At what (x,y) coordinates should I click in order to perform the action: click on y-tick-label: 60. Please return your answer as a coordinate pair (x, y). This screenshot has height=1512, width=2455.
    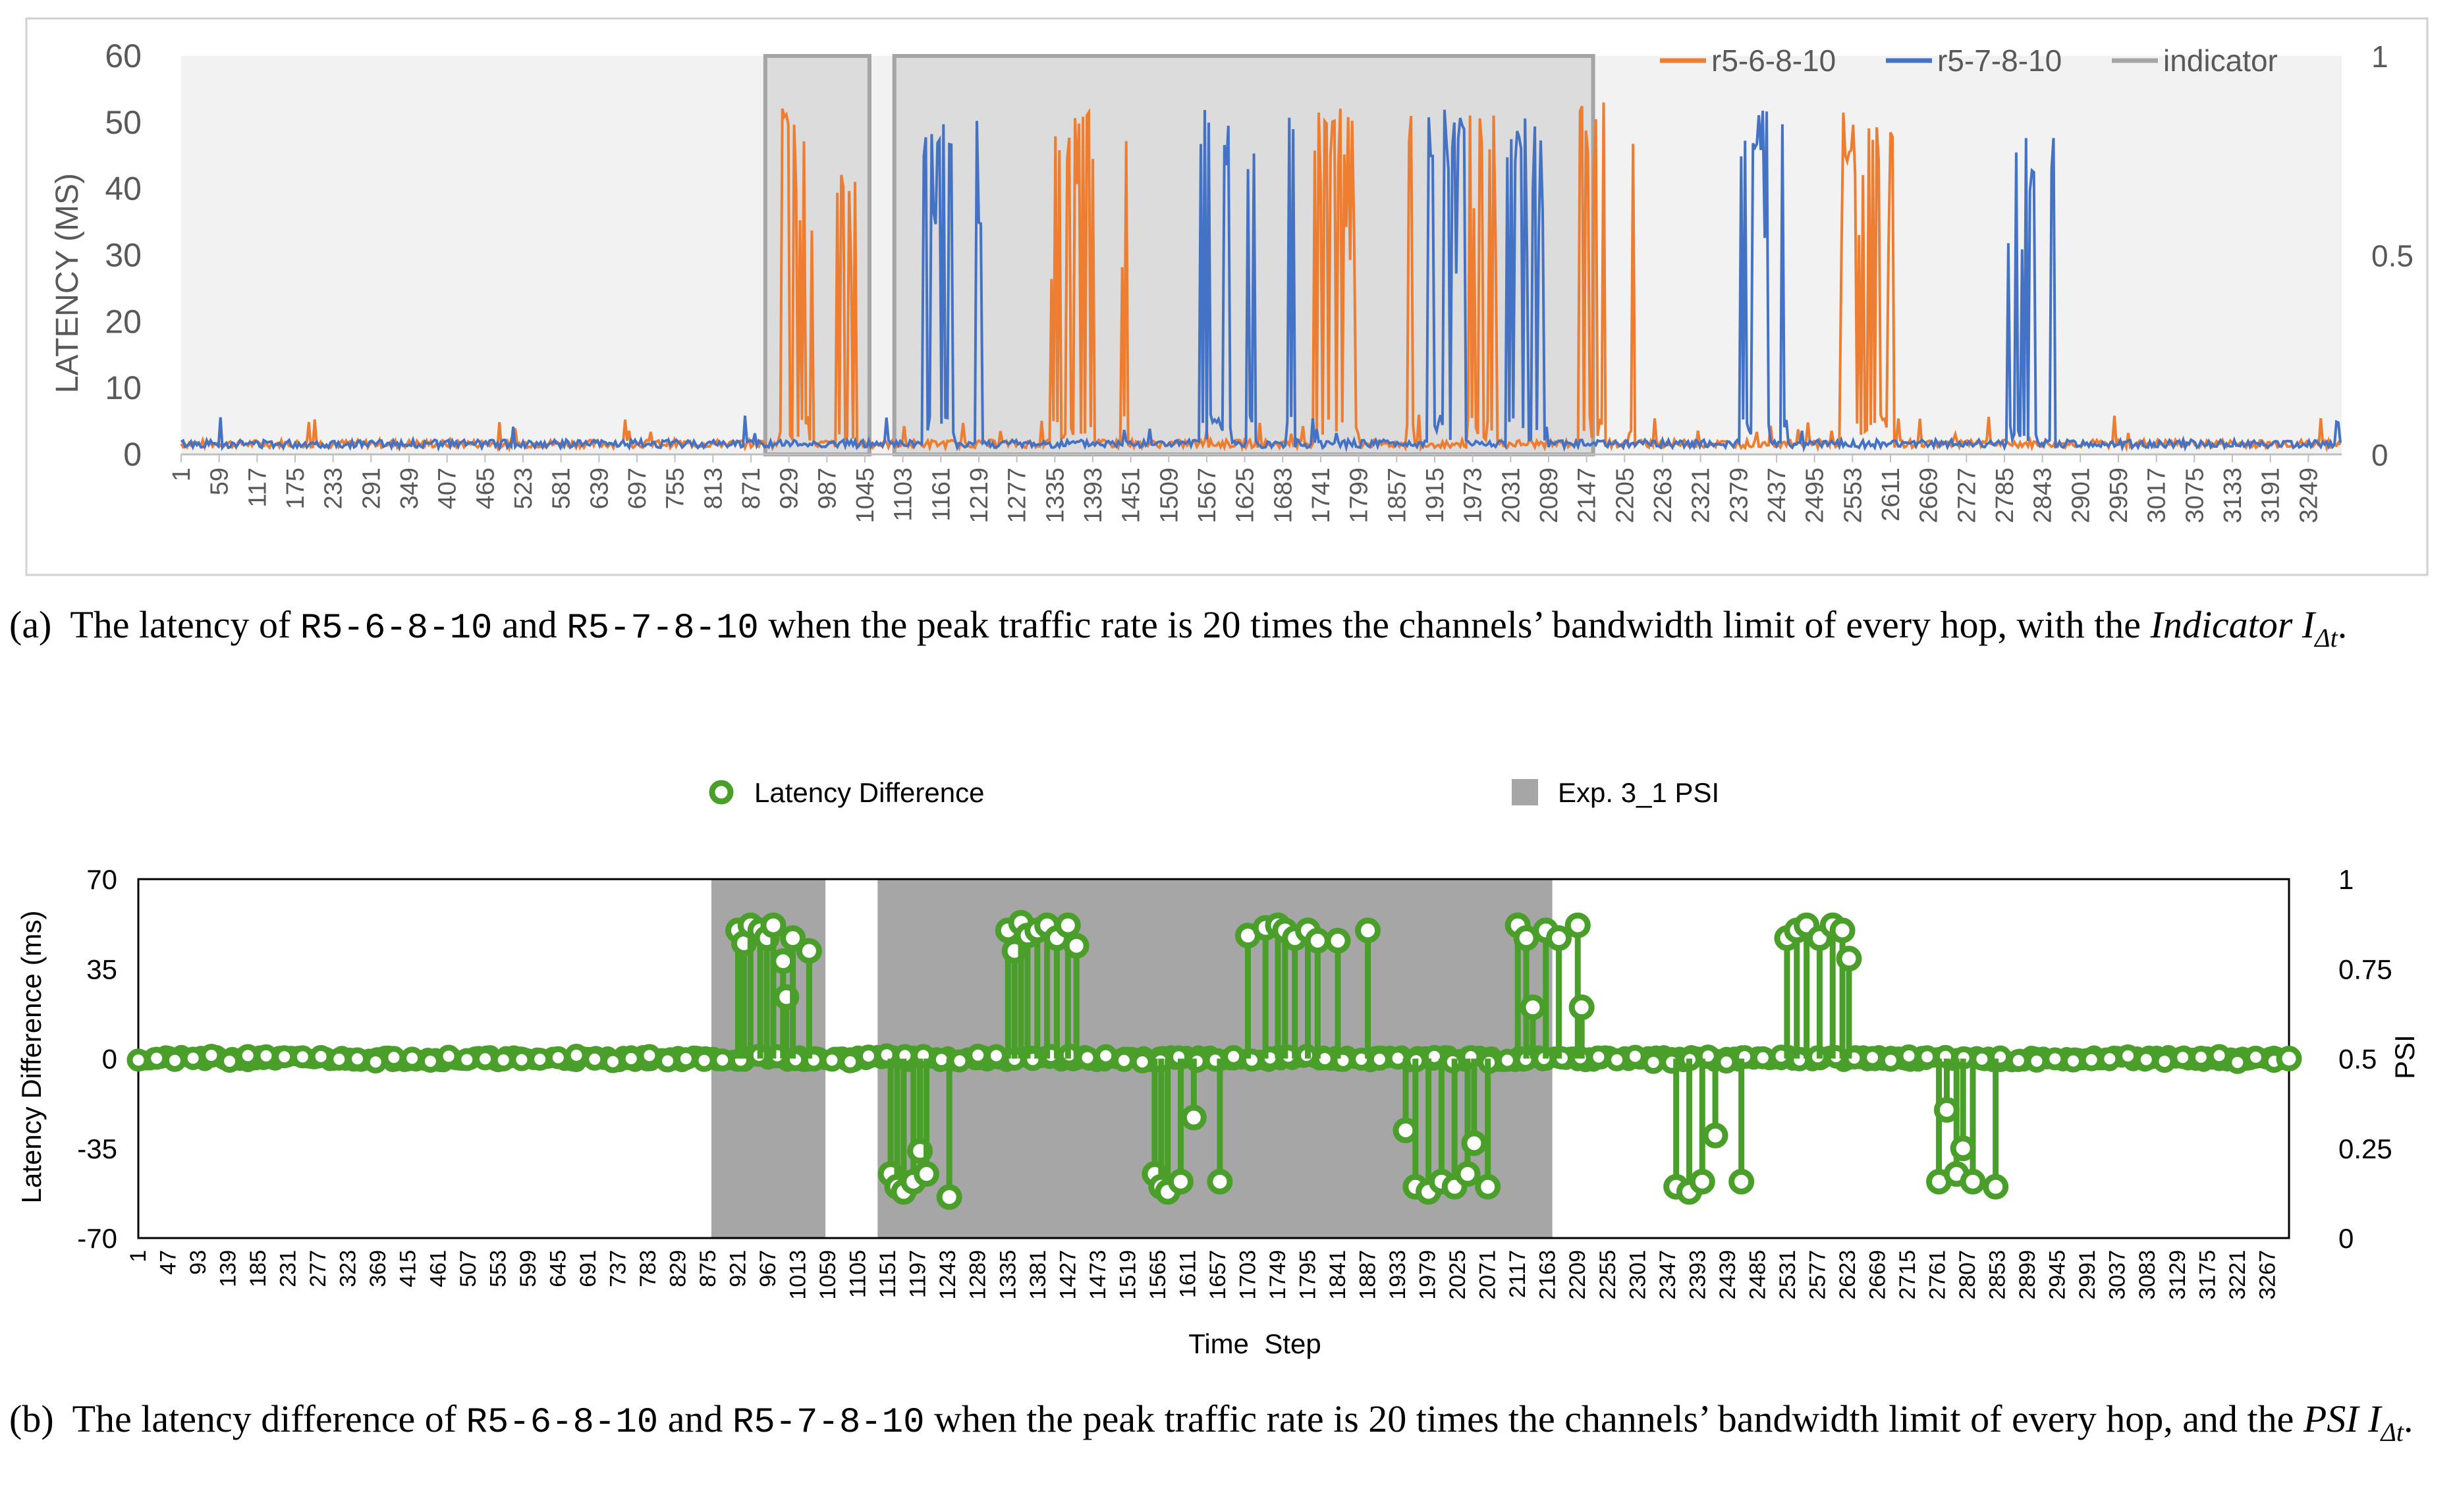
    Looking at the image, I should click on (123, 56).